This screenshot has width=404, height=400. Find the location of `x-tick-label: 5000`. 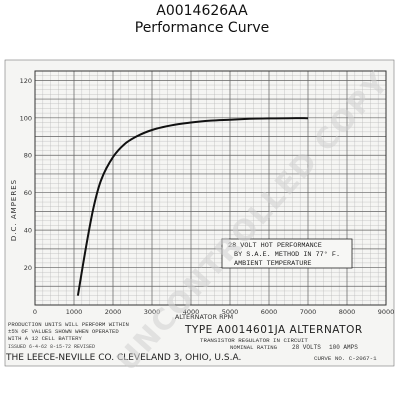

x-tick-label: 5000 is located at coordinates (230, 312).